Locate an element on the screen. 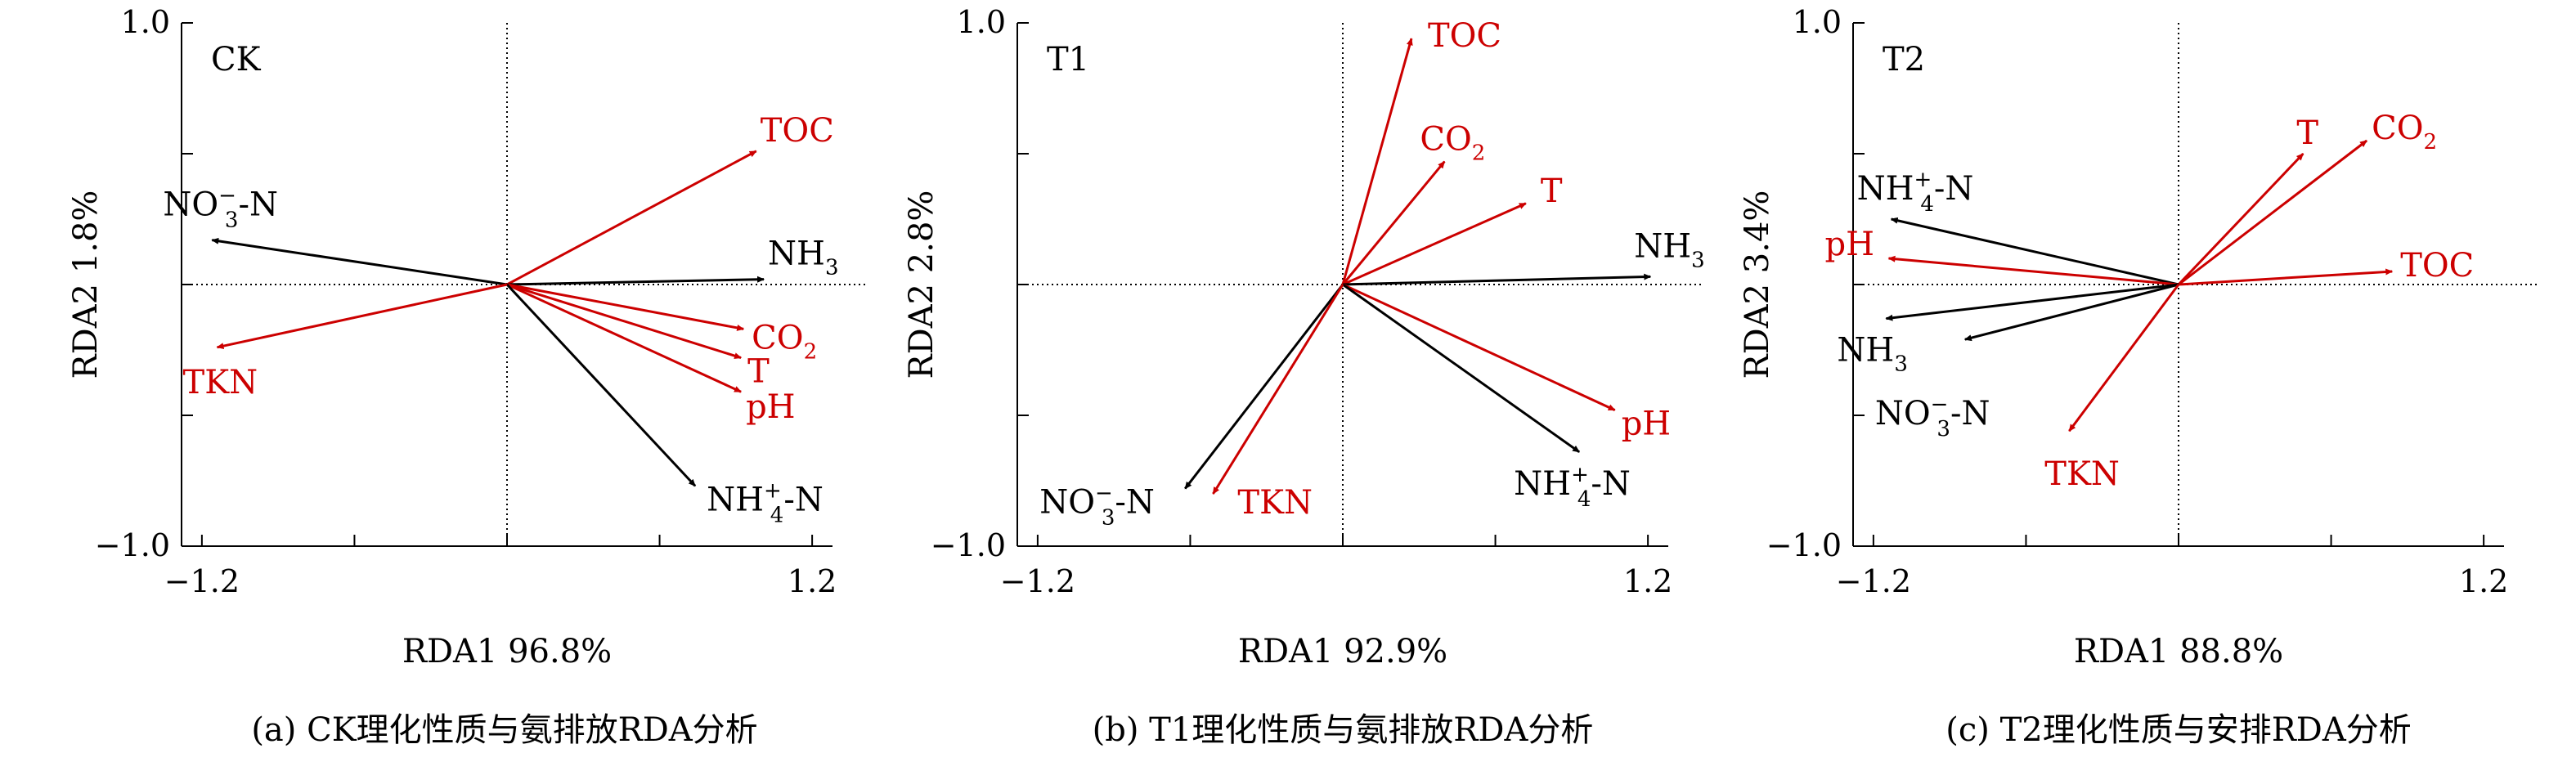  panel-caption: (a) CK理化性质与氨排放RDA分析 is located at coordinates (504, 730).